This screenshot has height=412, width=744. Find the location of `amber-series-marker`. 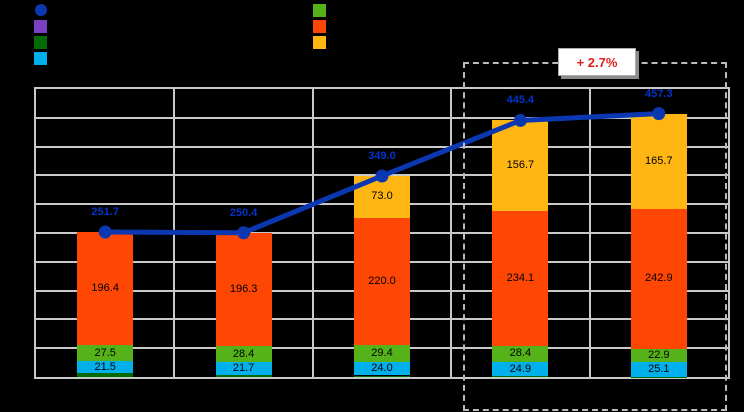

amber-series-marker is located at coordinates (319, 42).